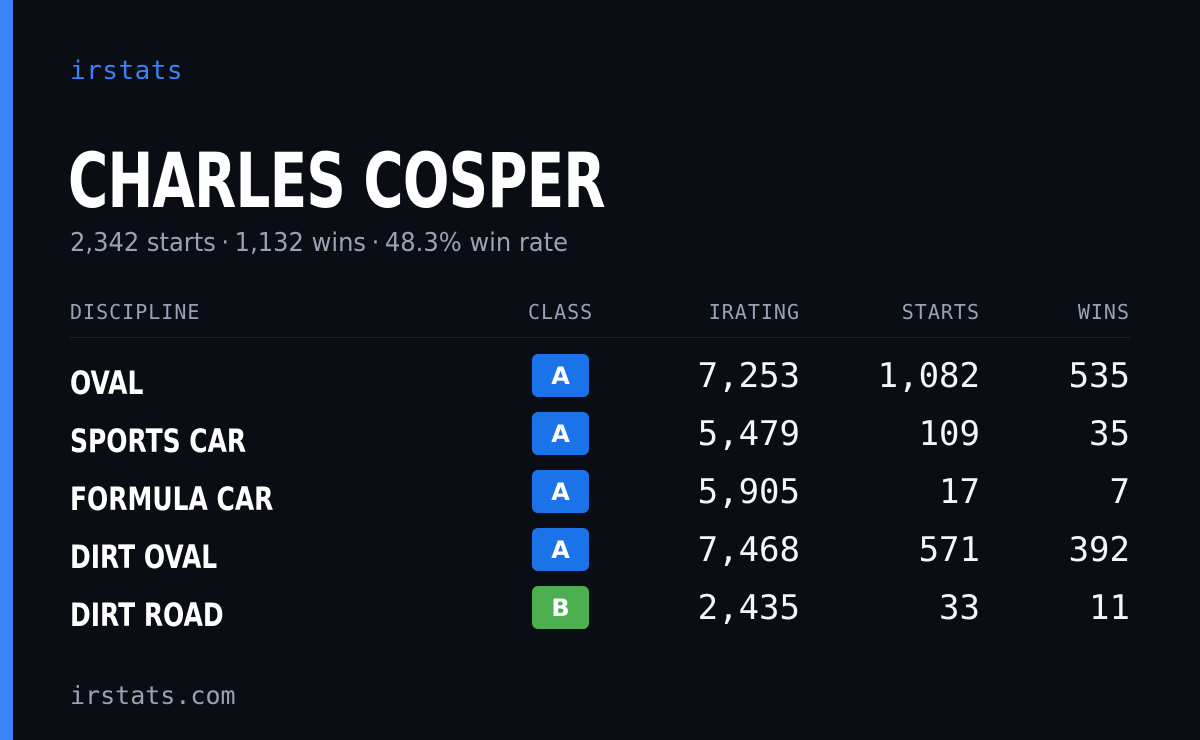 The width and height of the screenshot is (1200, 740). I want to click on driver-name: CHARLES COSPER, so click(337, 180).